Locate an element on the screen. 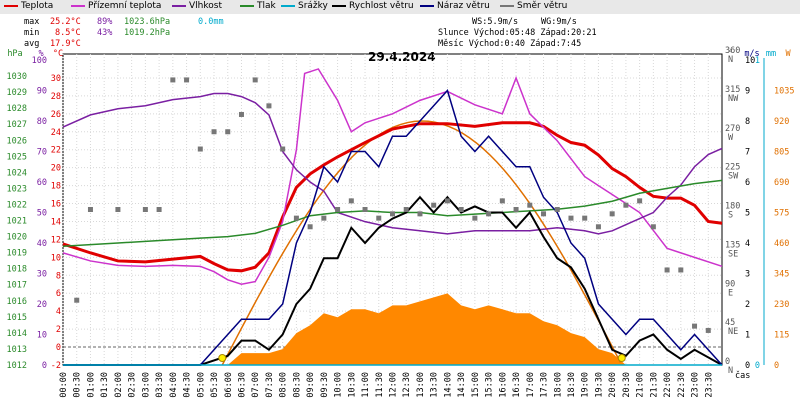 The width and height of the screenshot is (800, 400). tick-direction-name-8: N is located at coordinates (730, 60).